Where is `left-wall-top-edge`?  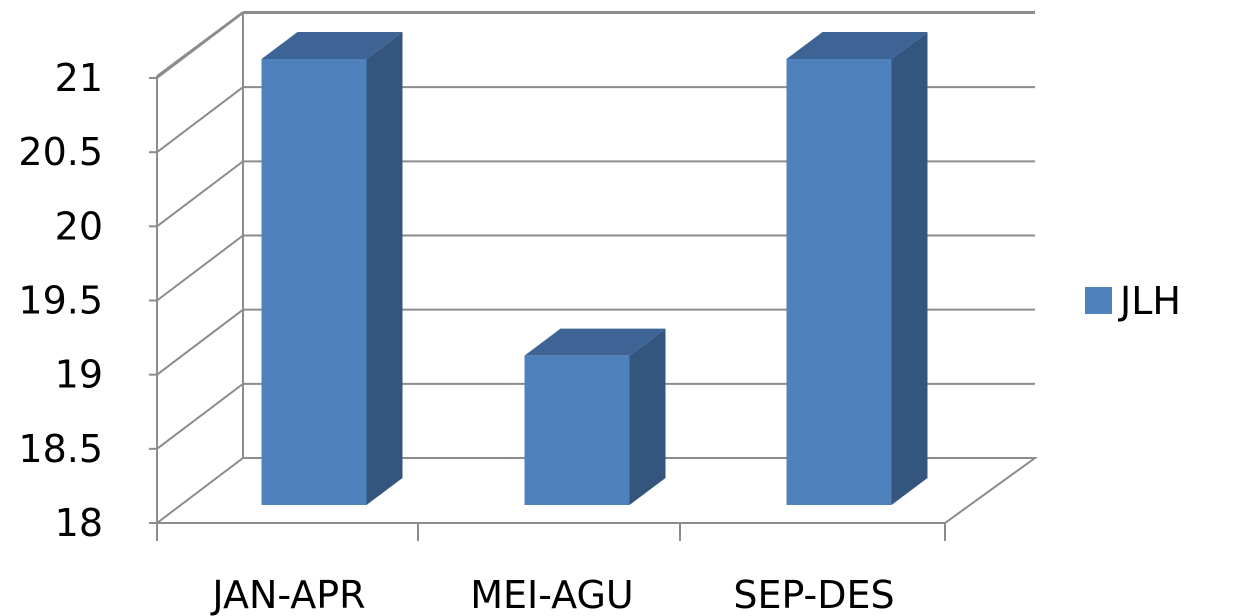 left-wall-top-edge is located at coordinates (200, 44).